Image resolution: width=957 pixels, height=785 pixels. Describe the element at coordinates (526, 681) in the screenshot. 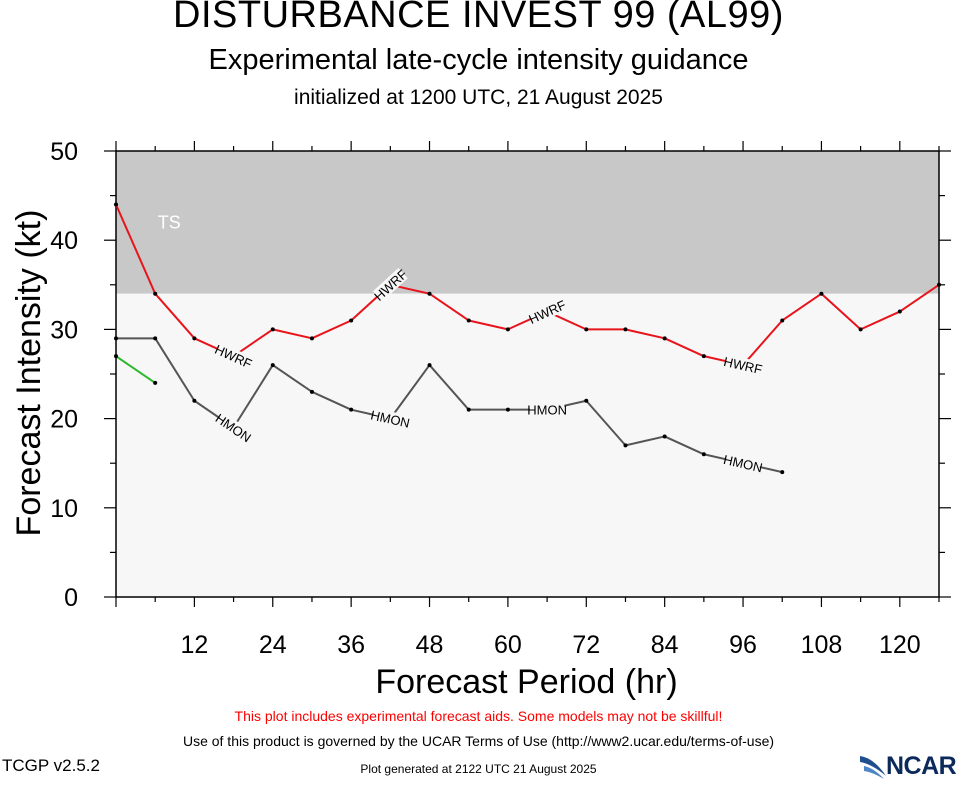

I see `x-axis-title: Forecast Period (hr)` at that location.